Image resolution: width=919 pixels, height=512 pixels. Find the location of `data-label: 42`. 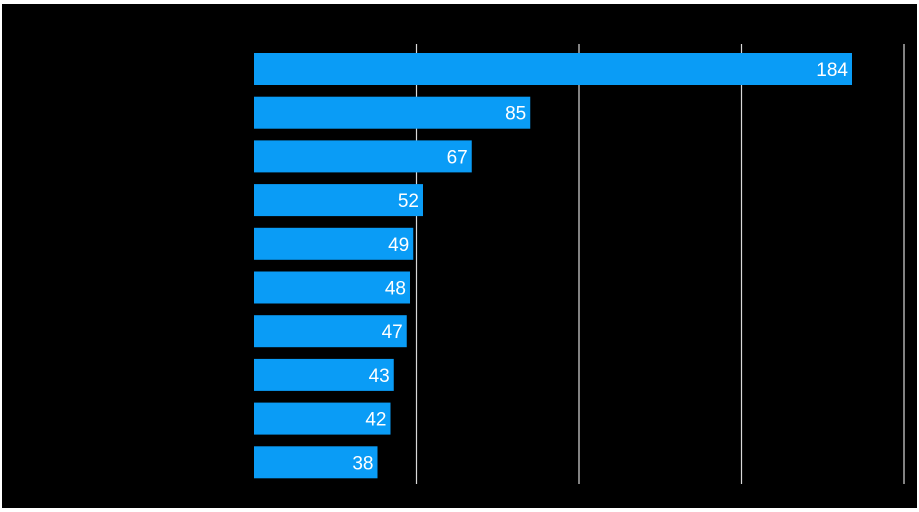

data-label: 42 is located at coordinates (375, 420).